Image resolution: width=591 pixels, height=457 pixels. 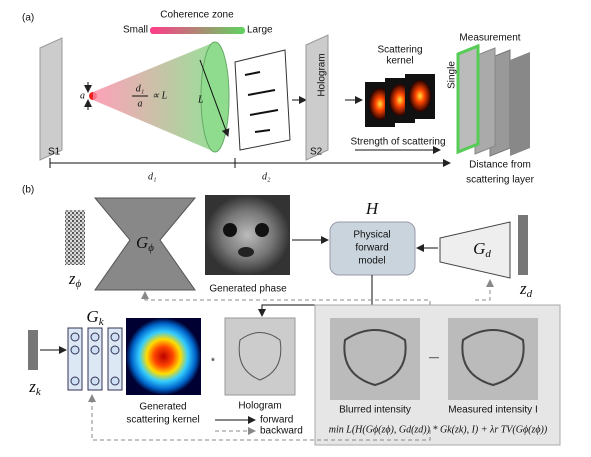 I want to click on text: d₂, so click(x=266, y=176).